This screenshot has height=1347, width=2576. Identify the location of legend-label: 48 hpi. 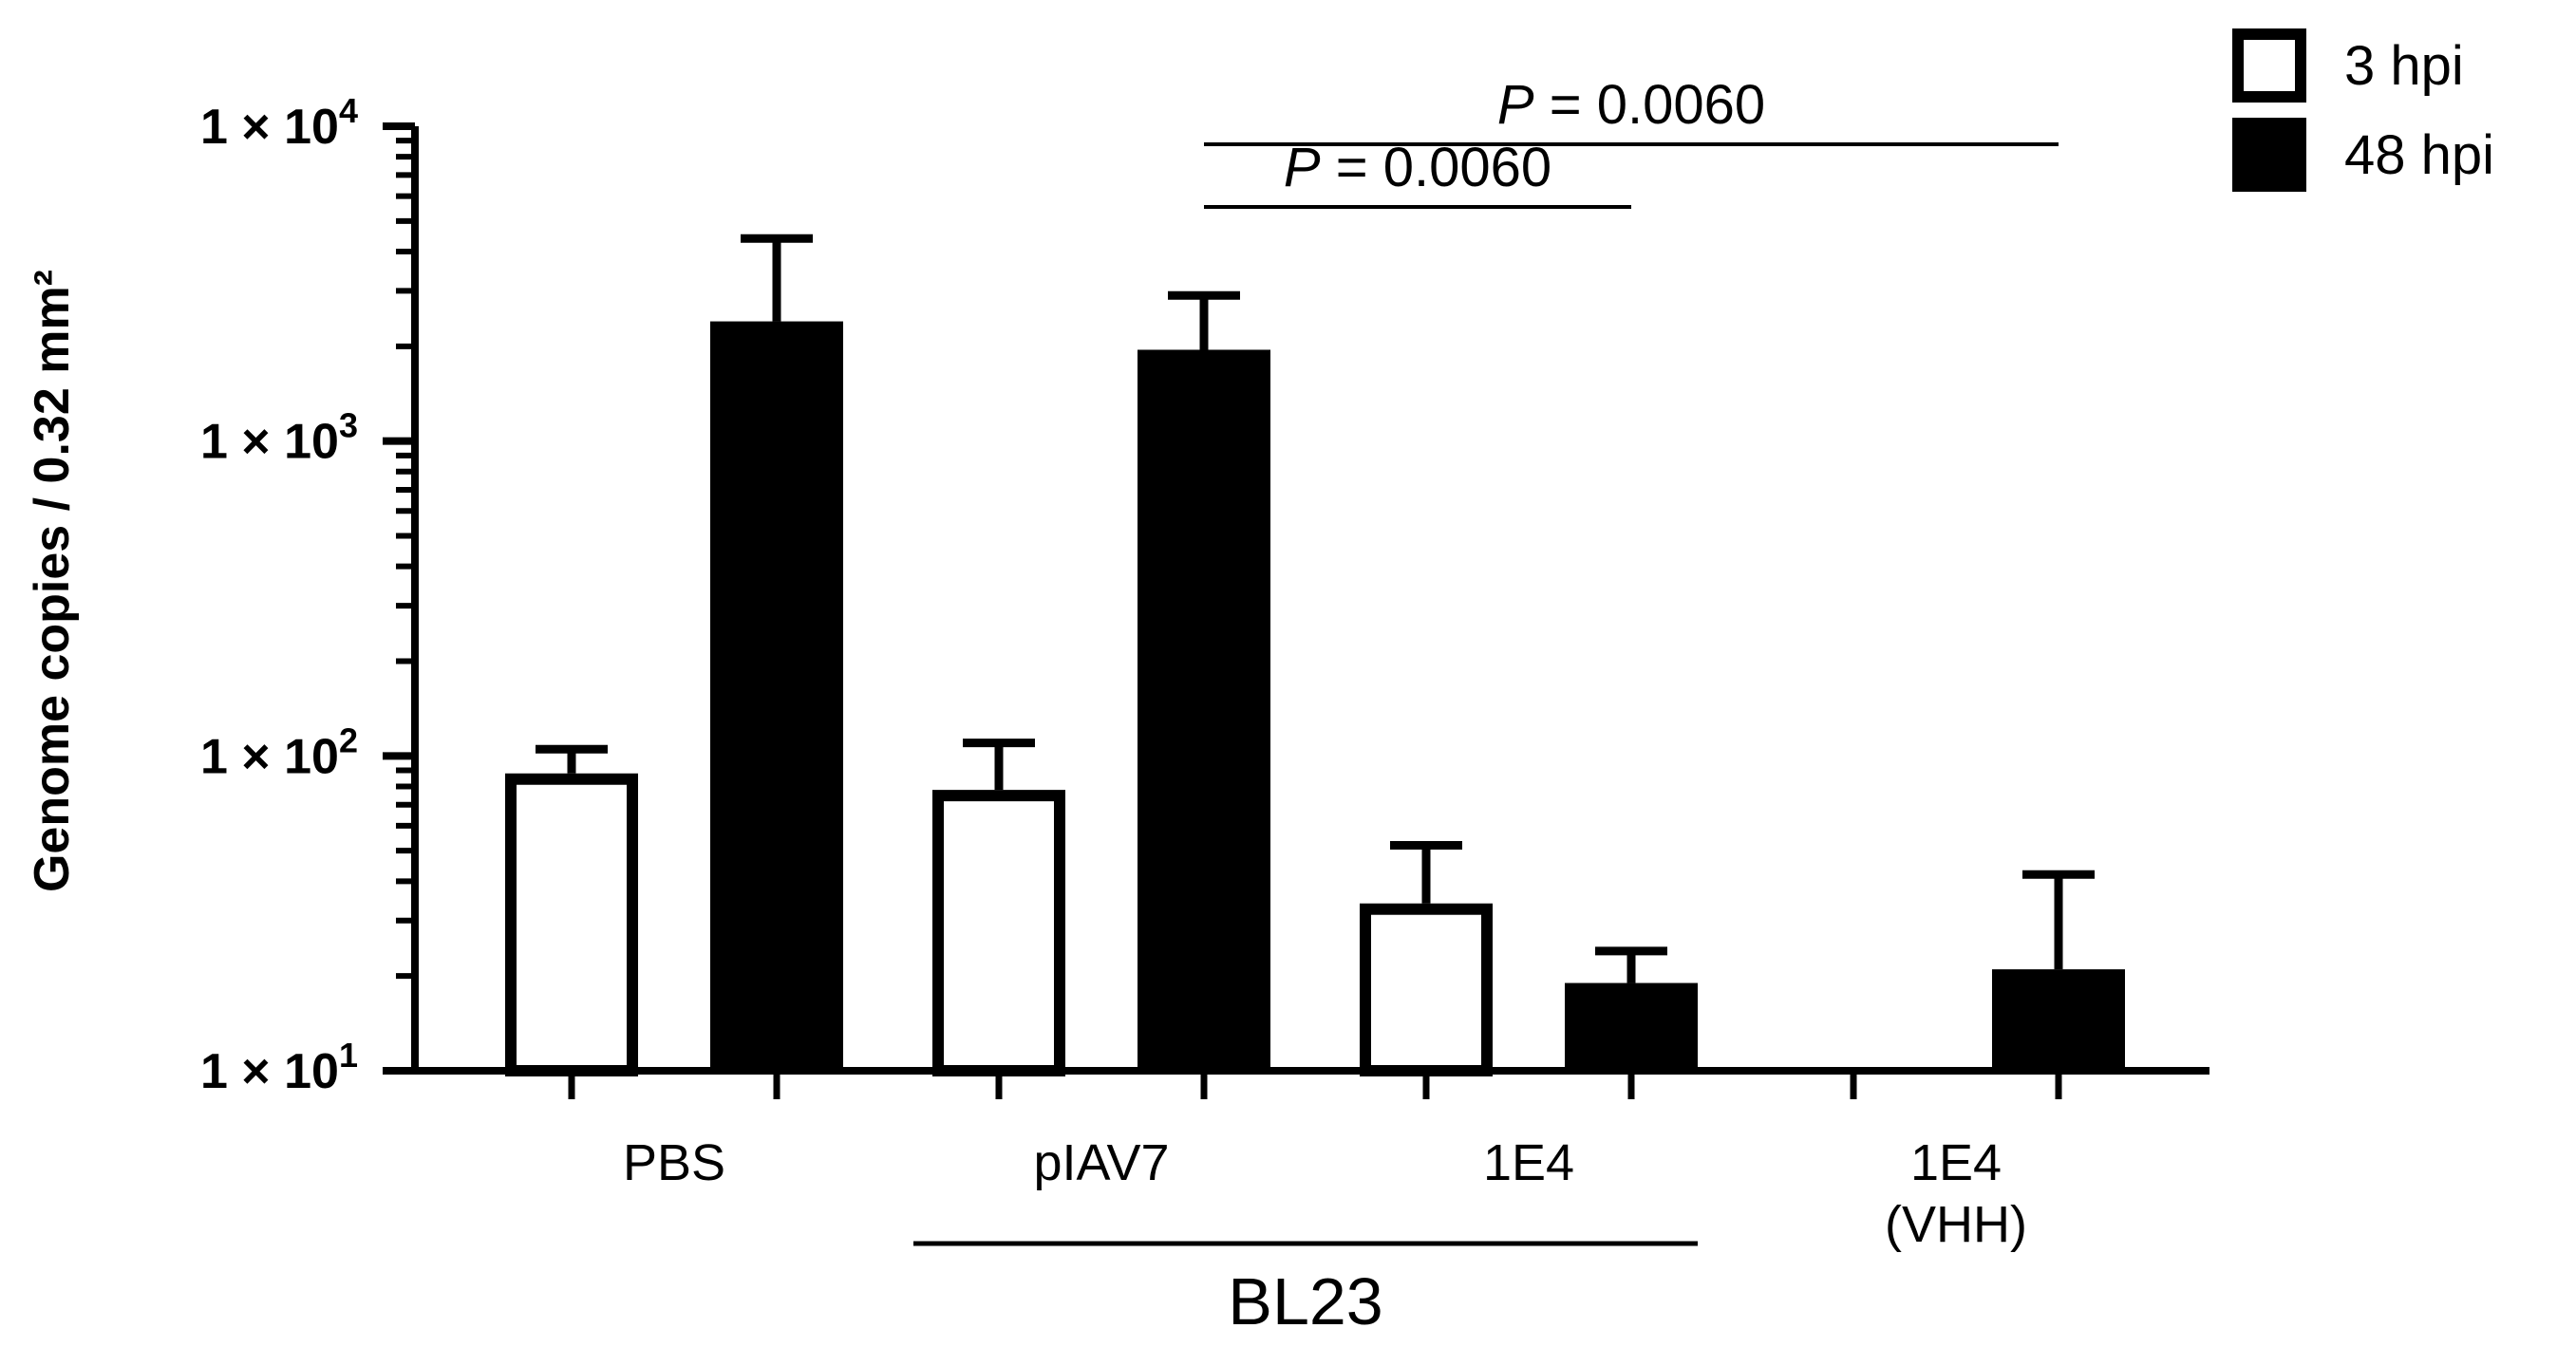
(2419, 155).